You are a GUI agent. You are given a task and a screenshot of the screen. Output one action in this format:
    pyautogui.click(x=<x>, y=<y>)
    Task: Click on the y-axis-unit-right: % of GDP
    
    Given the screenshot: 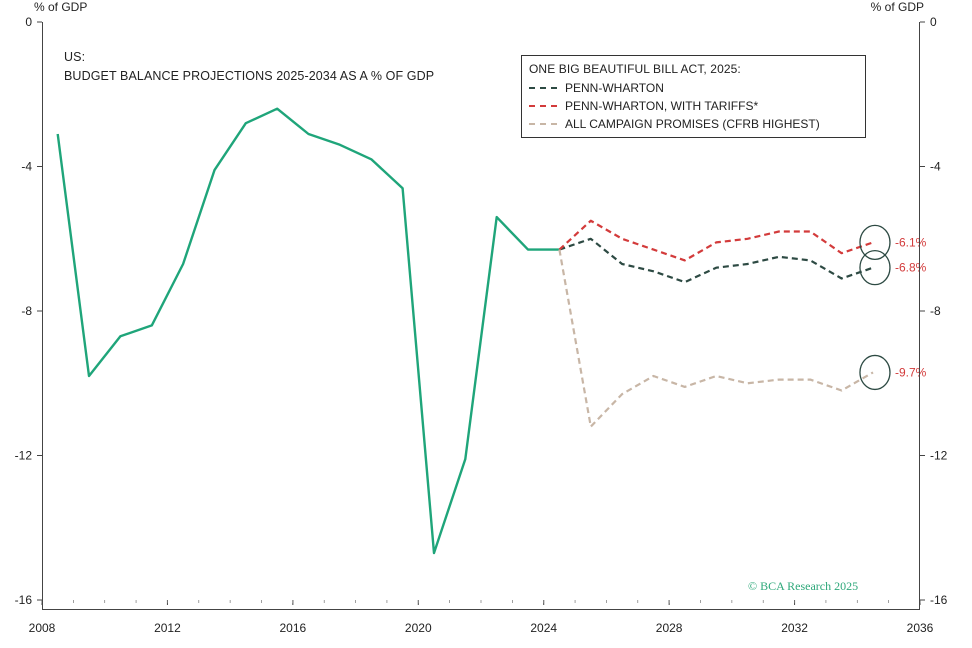 What is the action you would take?
    pyautogui.click(x=897, y=7)
    